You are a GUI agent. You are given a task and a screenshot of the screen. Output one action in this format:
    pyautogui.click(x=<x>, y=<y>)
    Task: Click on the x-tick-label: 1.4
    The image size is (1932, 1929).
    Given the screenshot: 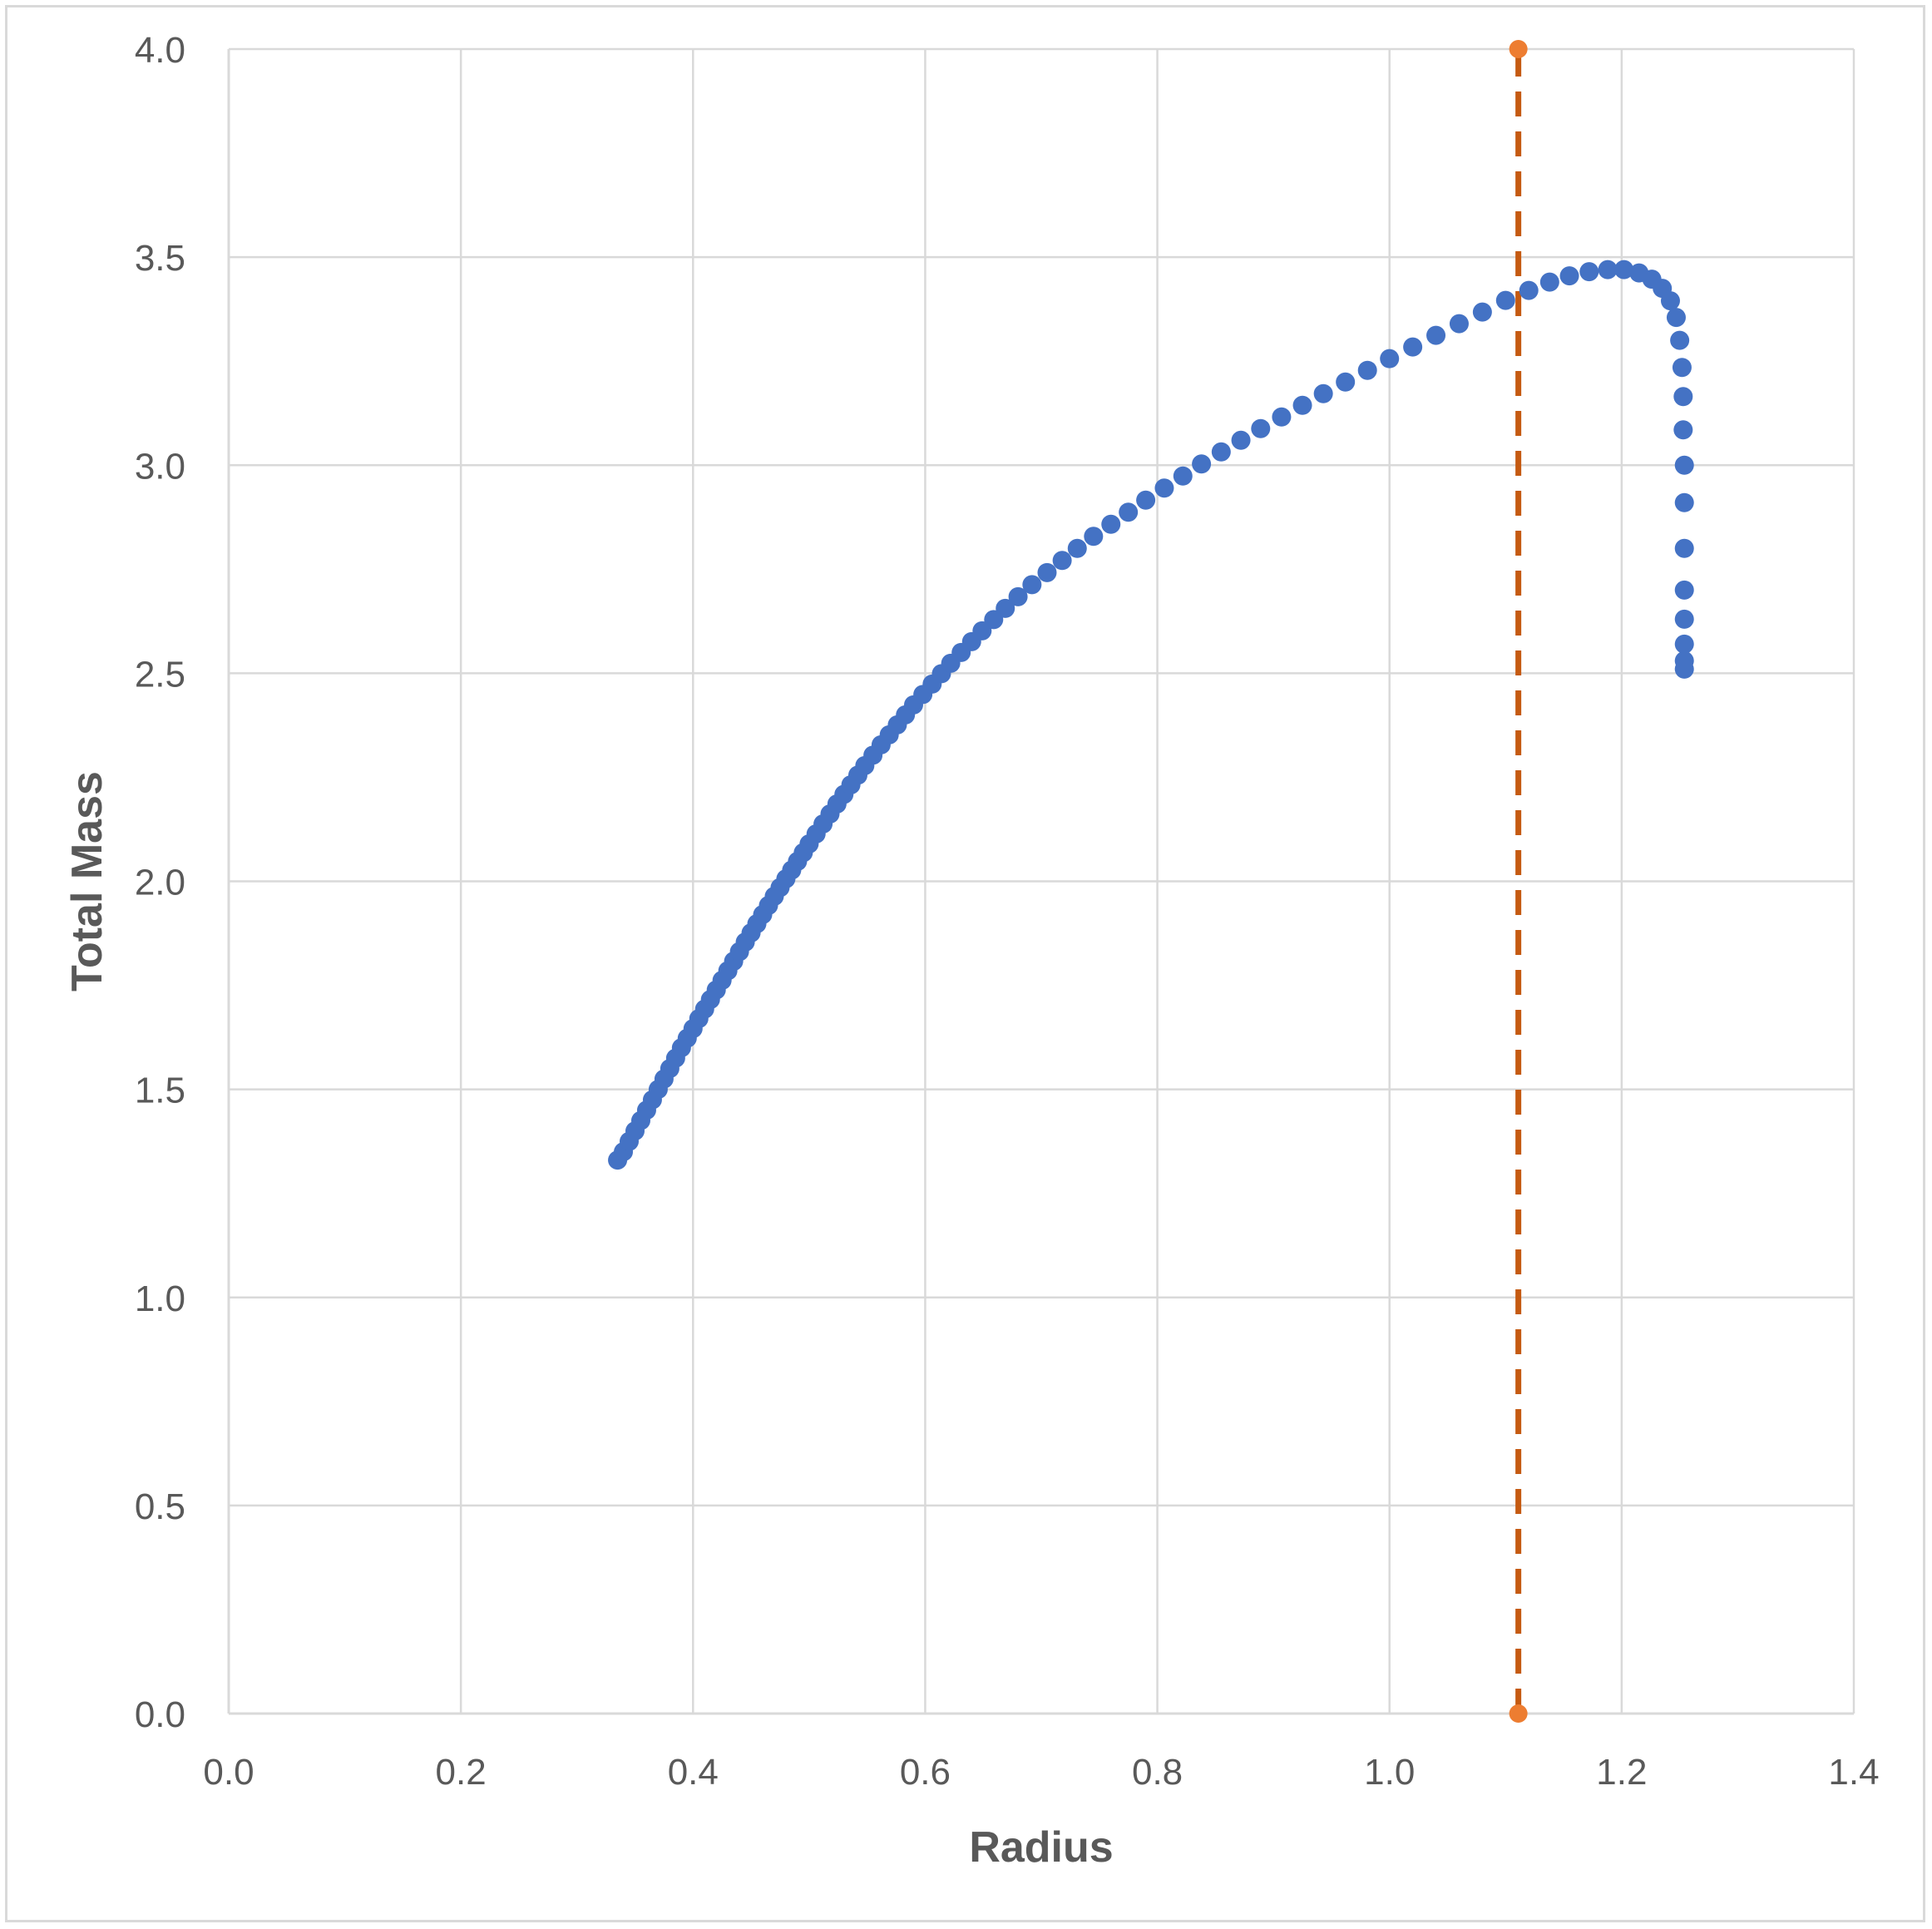 What is the action you would take?
    pyautogui.click(x=1853, y=1772)
    